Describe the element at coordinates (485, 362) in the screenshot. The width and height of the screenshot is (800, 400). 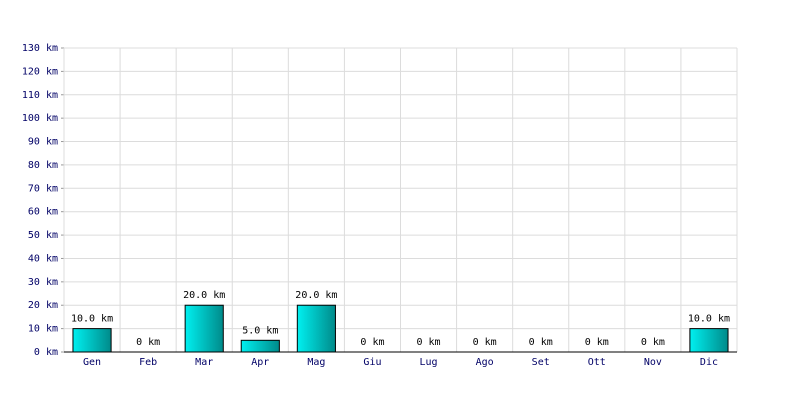
I see `x-tick-label: Ago` at that location.